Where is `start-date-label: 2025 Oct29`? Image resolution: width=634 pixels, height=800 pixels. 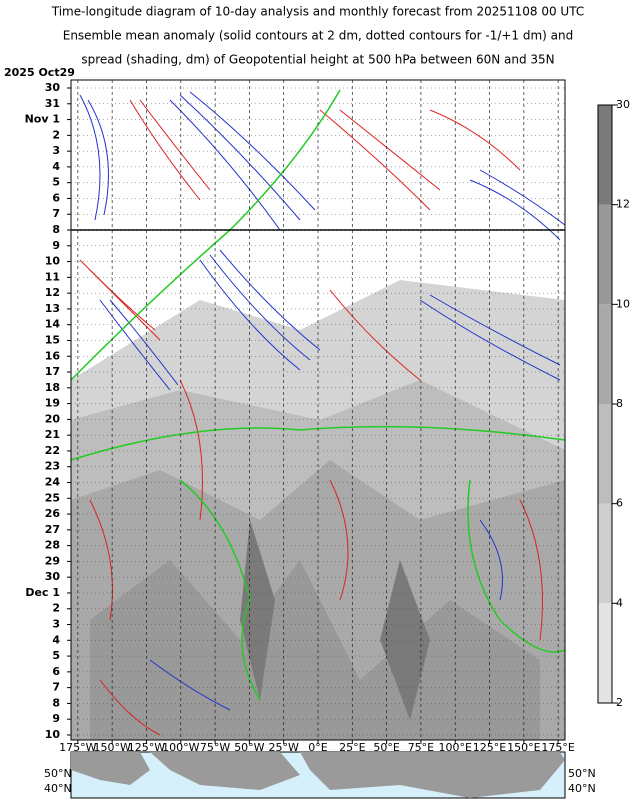 start-date-label: 2025 Oct29 is located at coordinates (39, 72).